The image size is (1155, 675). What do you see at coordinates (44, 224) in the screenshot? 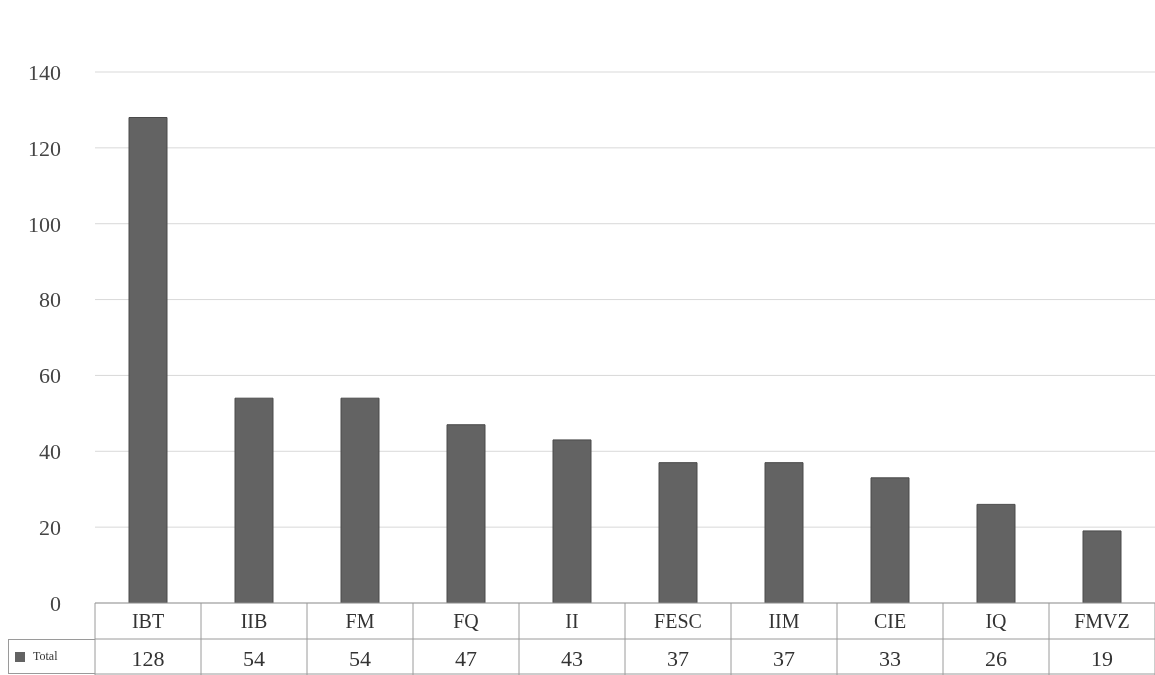
I see `y-tick-label: 100` at bounding box center [44, 224].